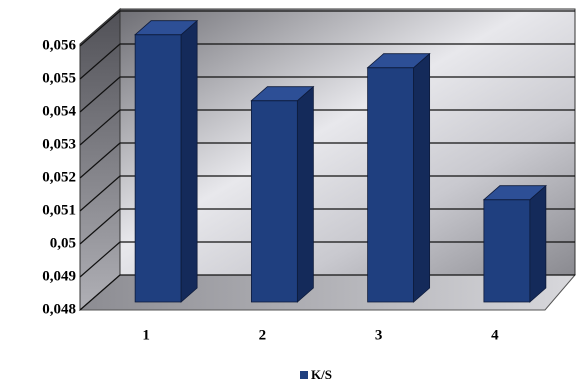 This screenshot has width=584, height=383. Describe the element at coordinates (59, 144) in the screenshot. I see `y-tick-label: 0,053` at that location.